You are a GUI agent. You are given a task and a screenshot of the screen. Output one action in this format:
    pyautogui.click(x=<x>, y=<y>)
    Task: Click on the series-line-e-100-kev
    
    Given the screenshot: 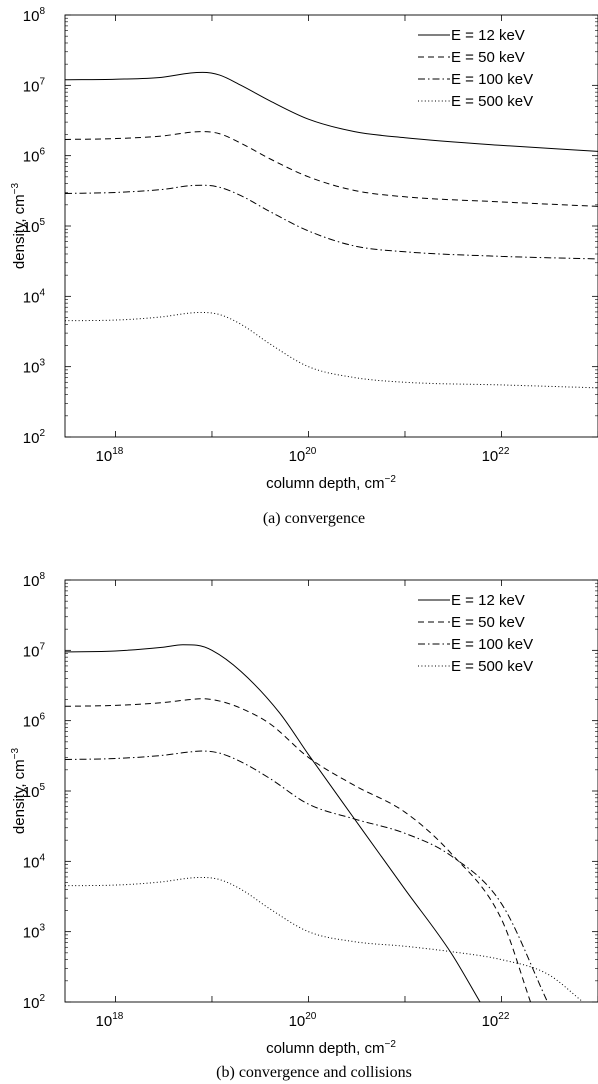 What is the action you would take?
    pyautogui.click(x=331, y=222)
    